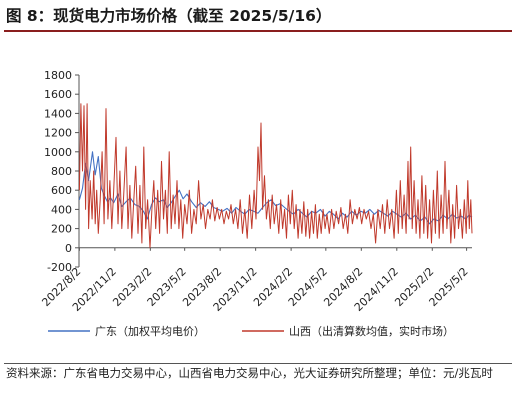 This screenshot has height=404, width=516. What do you see at coordinates (258, 31) in the screenshot?
I see `title-divider` at bounding box center [258, 31].